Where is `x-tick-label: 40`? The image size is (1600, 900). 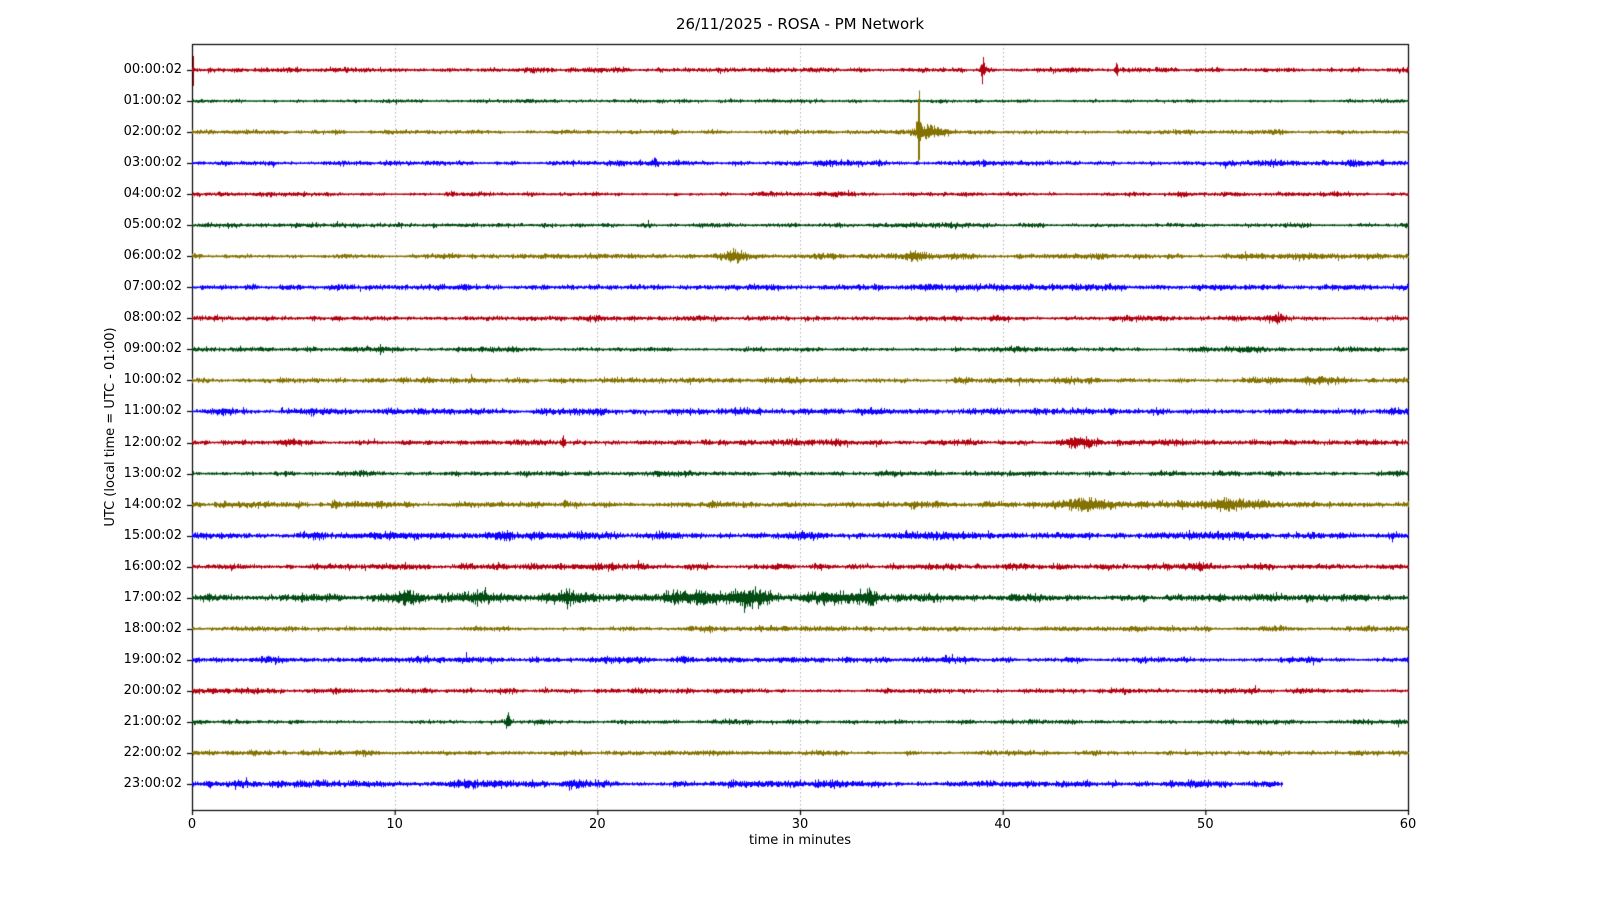 x-tick-label: 40 is located at coordinates (1002, 824).